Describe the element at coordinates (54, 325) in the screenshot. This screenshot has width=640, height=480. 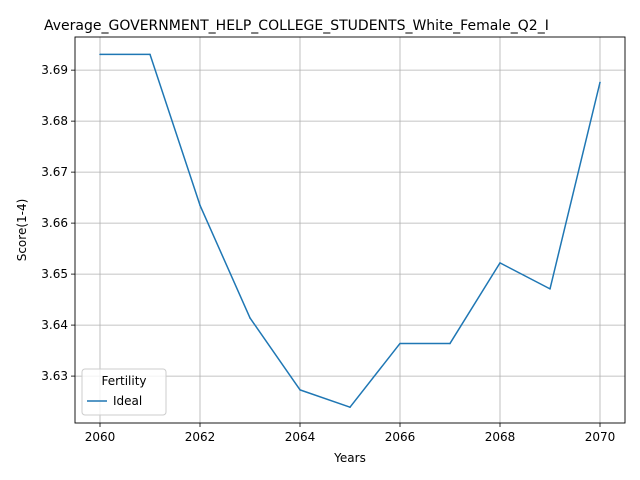
I see `y-tick-label: 3.64` at that location.